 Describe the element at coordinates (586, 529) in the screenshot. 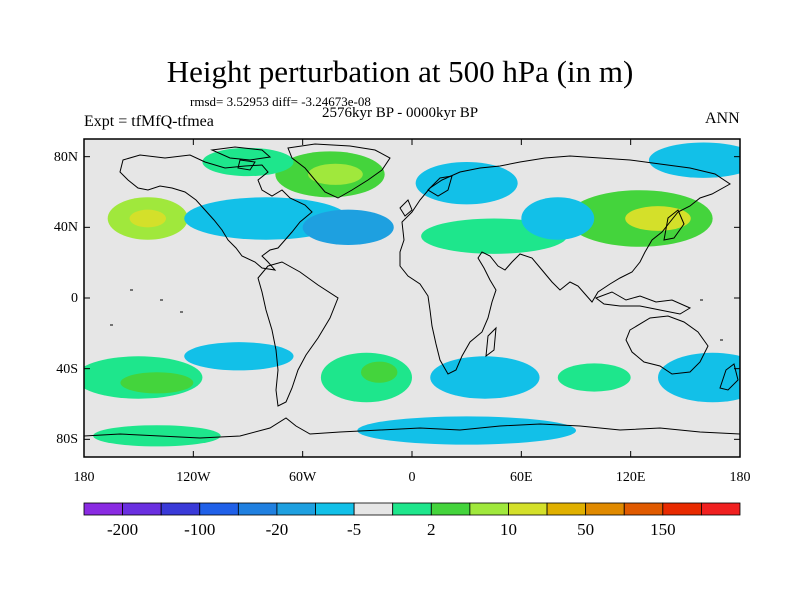

I see `colorbar-label: 50` at that location.